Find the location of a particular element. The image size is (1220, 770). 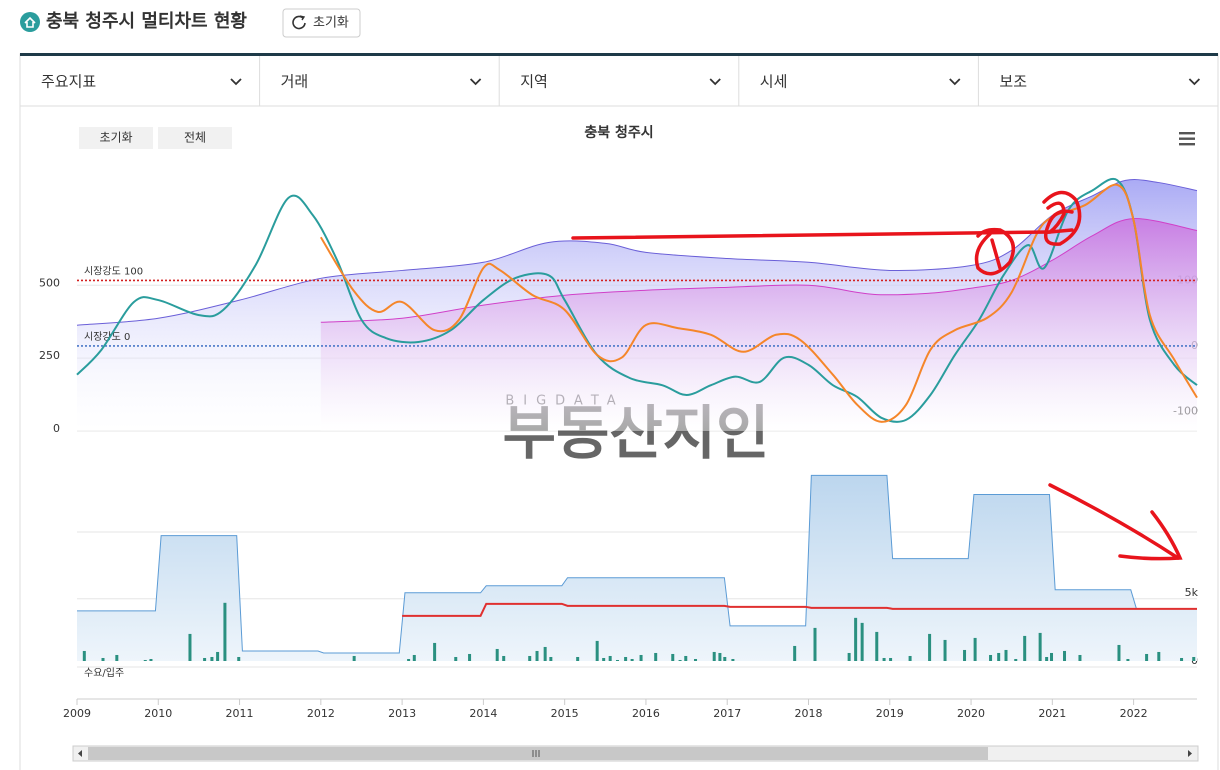

scrollbar-grip is located at coordinates (536, 753).